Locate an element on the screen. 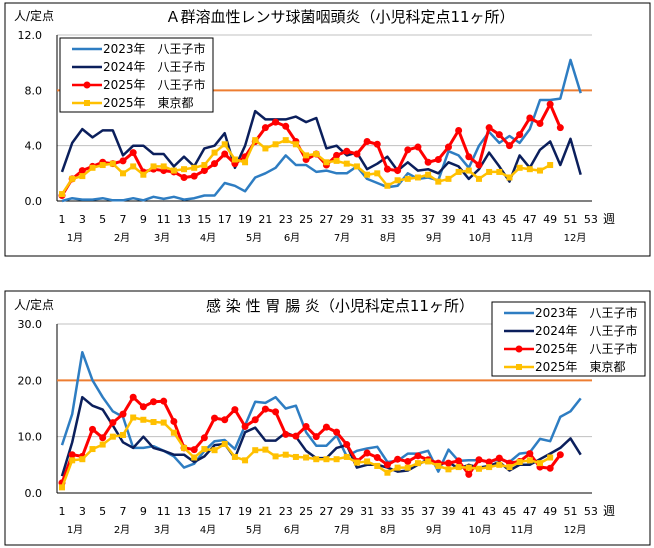  x-tick-label: 25 is located at coordinates (306, 511).